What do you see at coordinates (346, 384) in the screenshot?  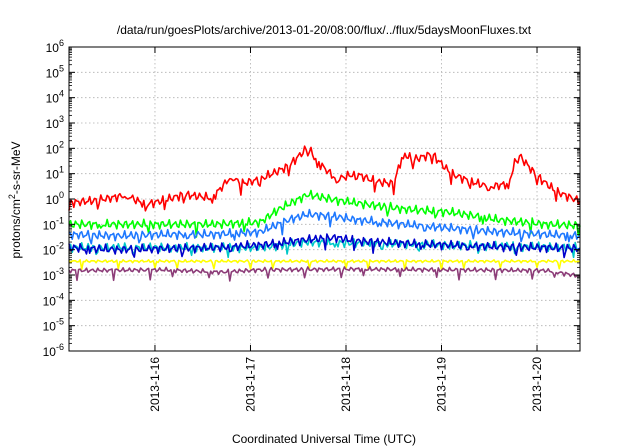 I see `x-tick-label: 2013-1-18` at bounding box center [346, 384].